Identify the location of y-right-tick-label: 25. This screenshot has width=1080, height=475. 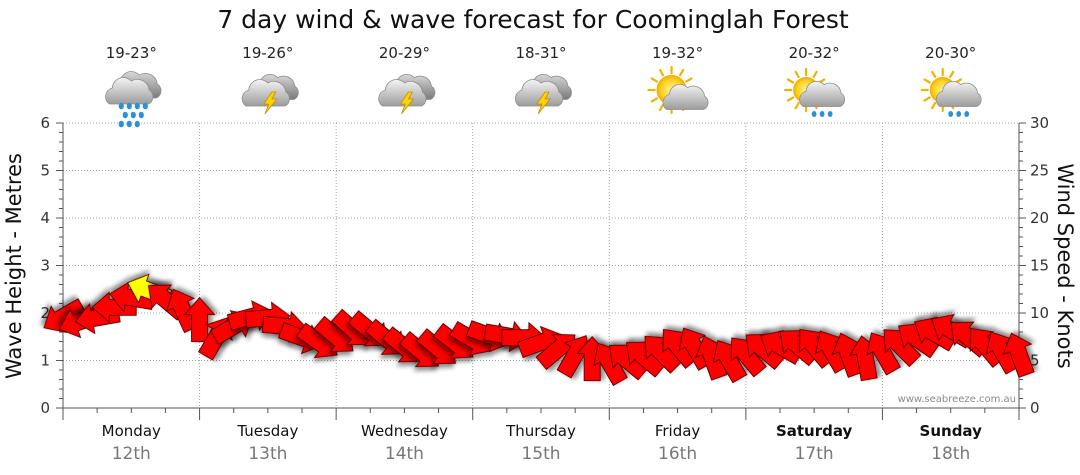
(1039, 171).